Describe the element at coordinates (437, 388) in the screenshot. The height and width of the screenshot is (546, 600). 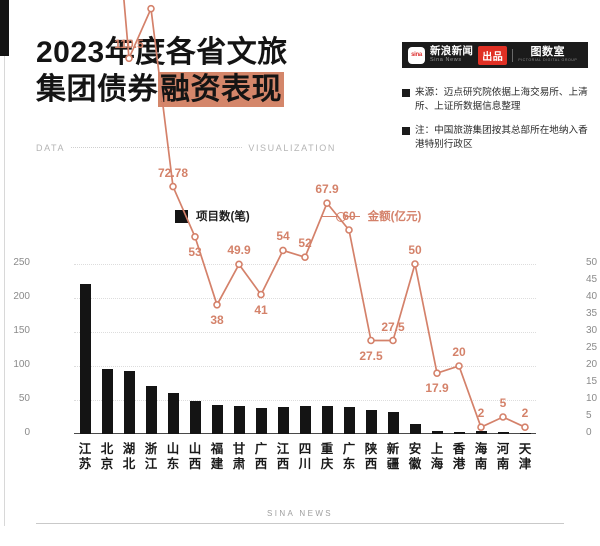
I see `data-label: 17.9` at that location.